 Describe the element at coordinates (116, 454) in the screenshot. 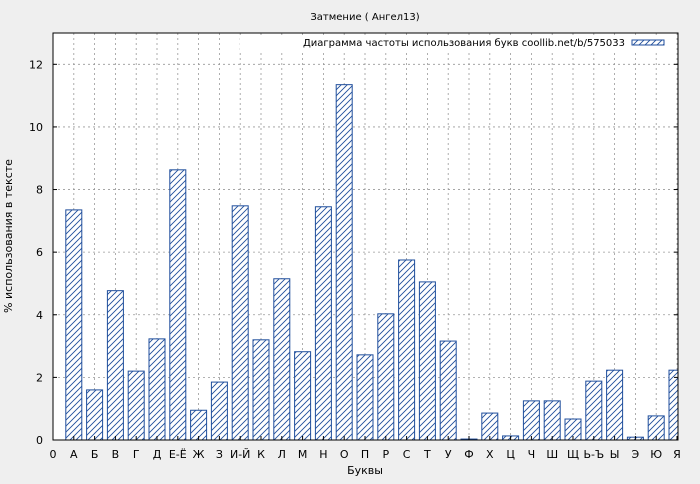

I see `x-tick-label: В` at that location.